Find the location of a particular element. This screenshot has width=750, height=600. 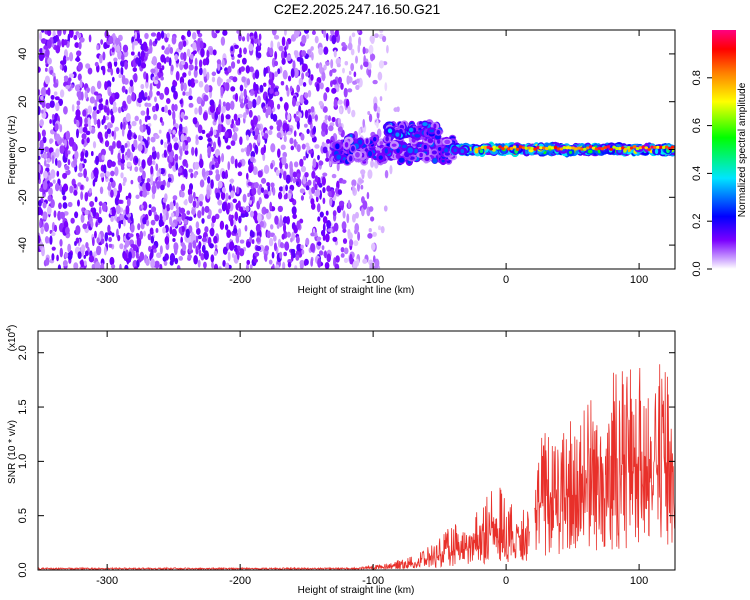

colorbar-tick-label: 0.2 is located at coordinates (697, 221).